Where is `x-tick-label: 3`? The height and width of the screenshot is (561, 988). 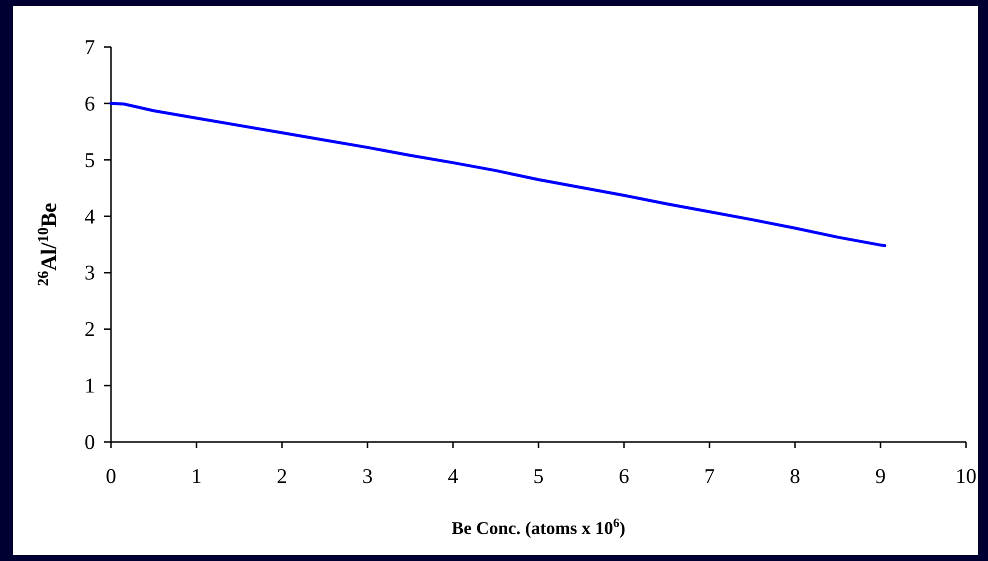 x-tick-label: 3 is located at coordinates (367, 476).